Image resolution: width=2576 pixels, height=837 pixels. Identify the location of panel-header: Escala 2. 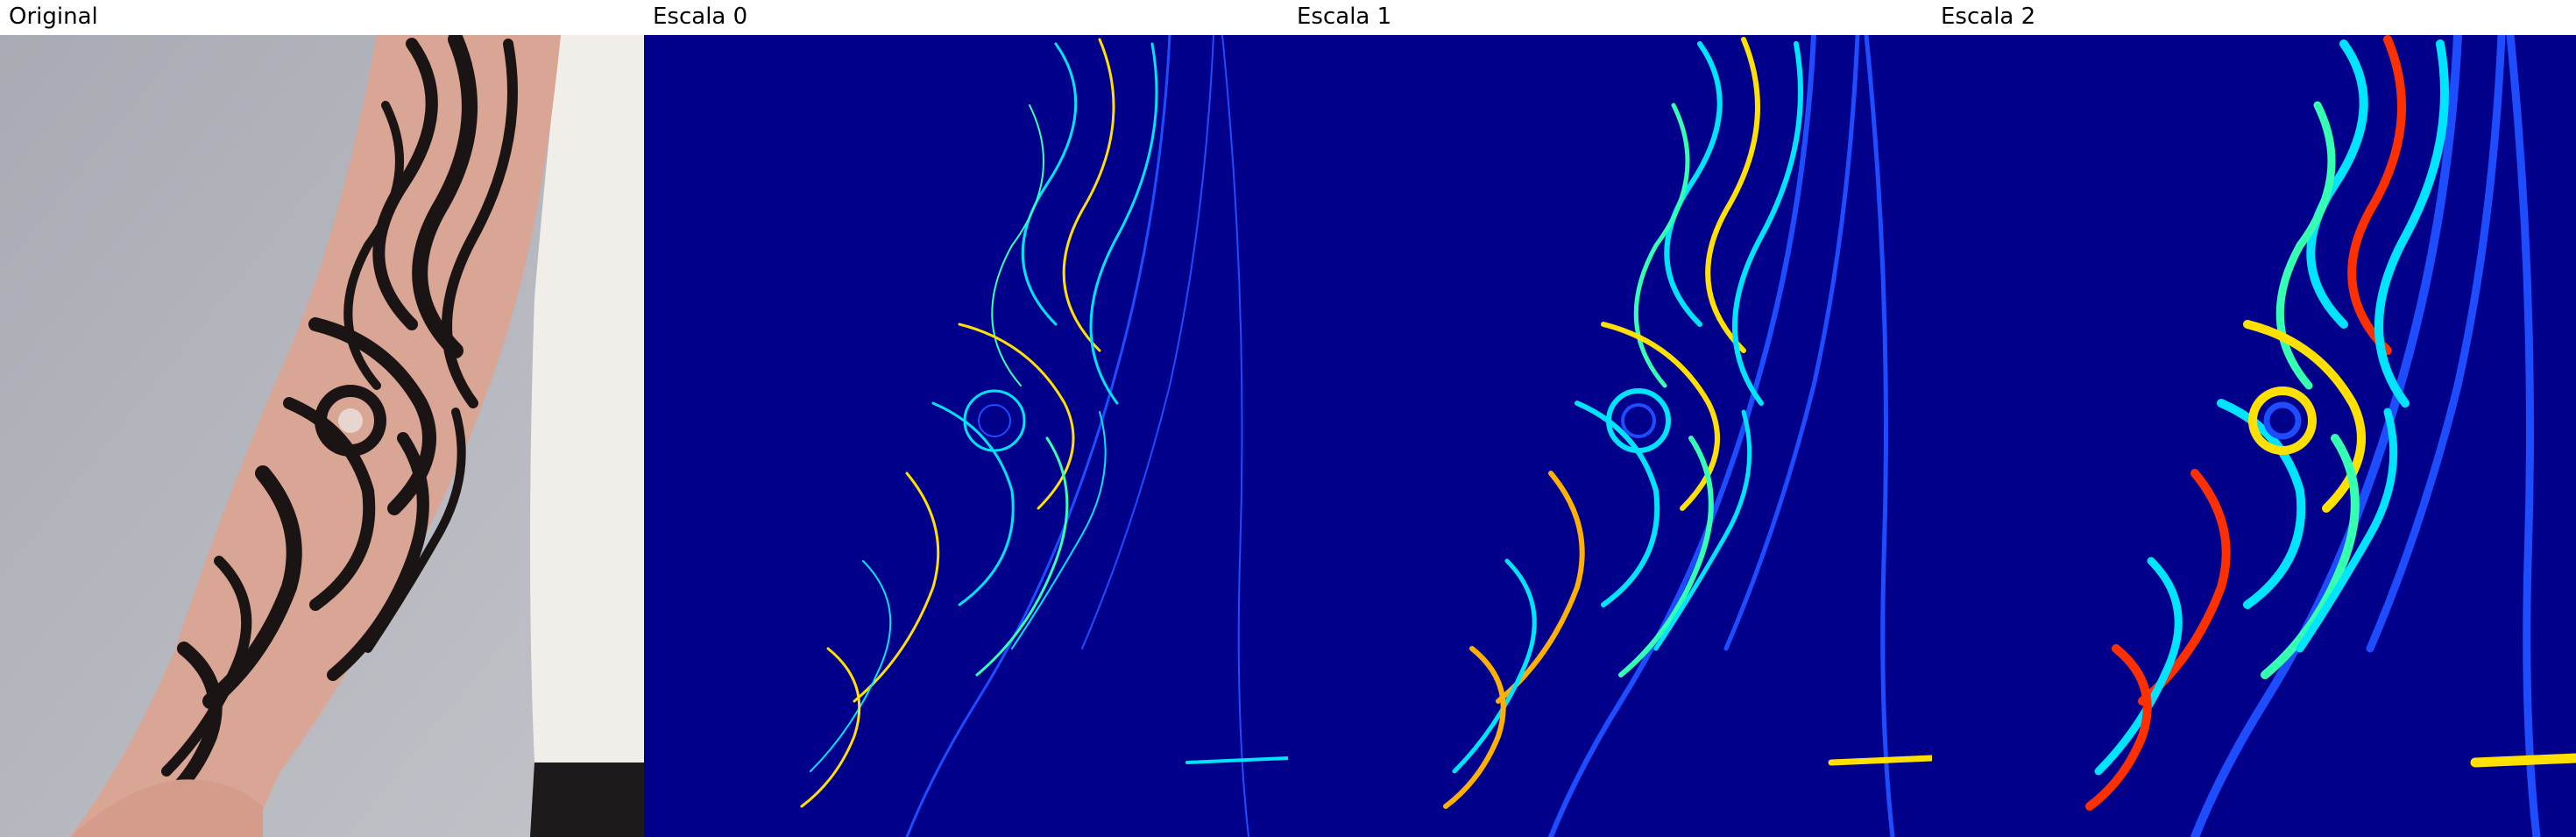
(2254, 17).